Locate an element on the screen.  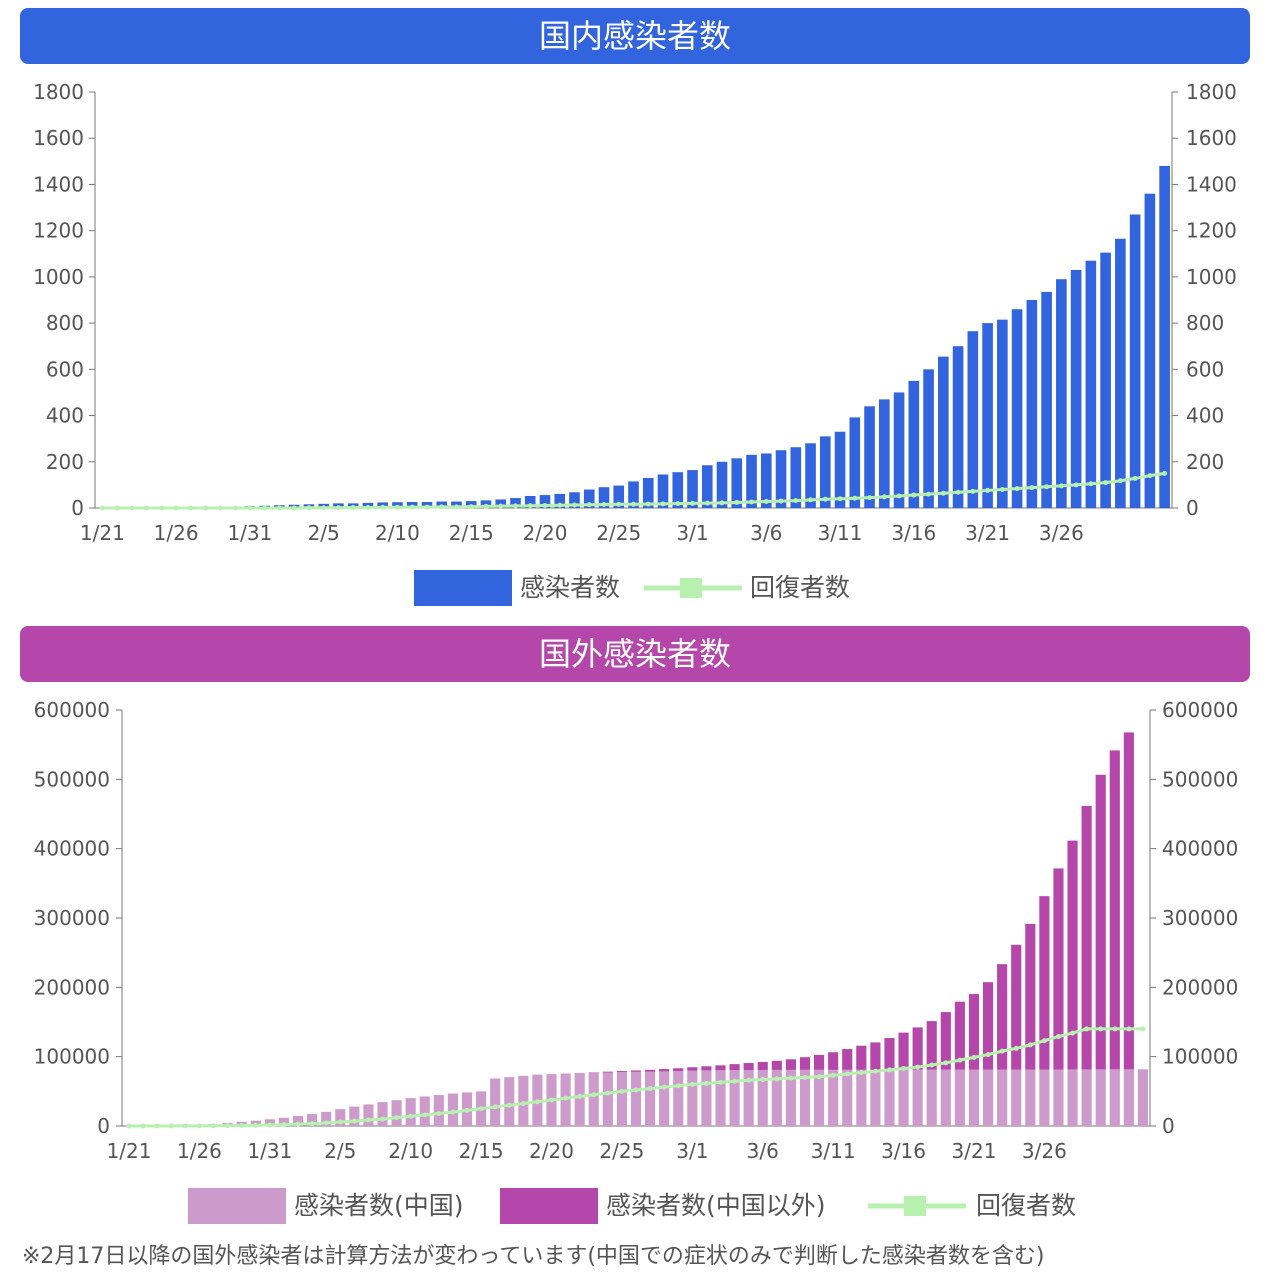
y-tick-label-right: 400 is located at coordinates (1205, 416).